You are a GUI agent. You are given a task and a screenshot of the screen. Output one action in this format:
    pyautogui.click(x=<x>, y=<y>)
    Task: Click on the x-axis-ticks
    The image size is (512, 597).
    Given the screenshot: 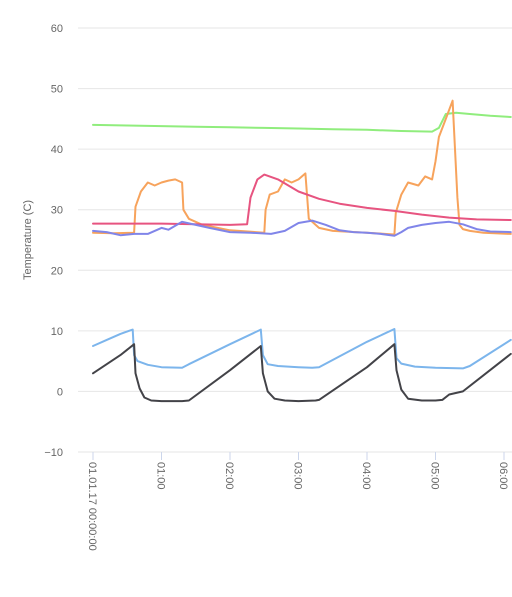 What is the action you would take?
    pyautogui.click(x=298, y=456)
    